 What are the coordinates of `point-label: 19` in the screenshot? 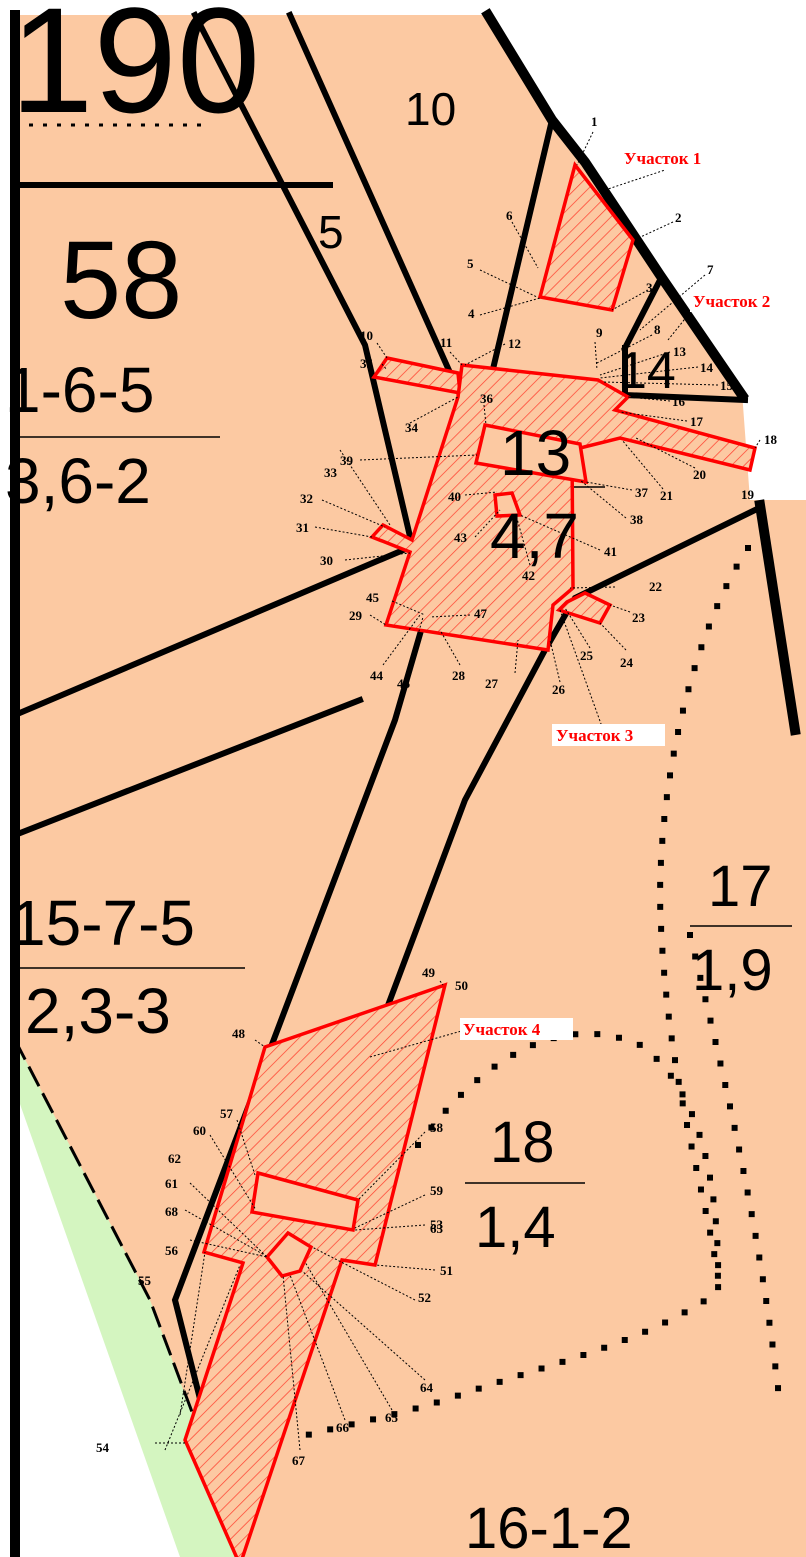 It's located at (748, 494).